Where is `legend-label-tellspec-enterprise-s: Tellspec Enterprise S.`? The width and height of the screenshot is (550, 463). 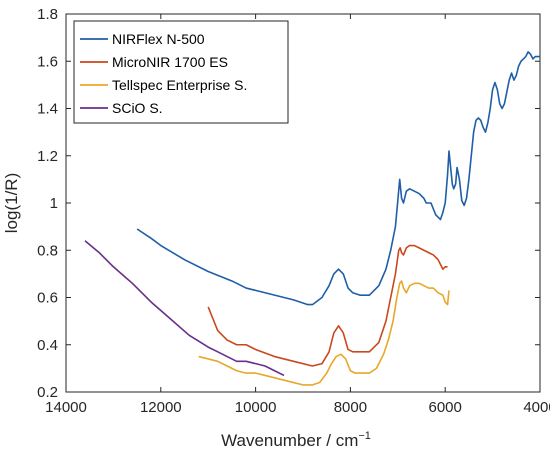 legend-label-tellspec-enterprise-s: Tellspec Enterprise S. is located at coordinates (179, 85).